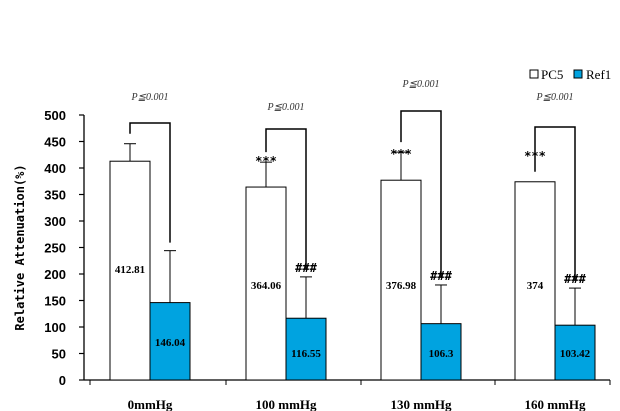 The width and height of the screenshot is (620, 411). I want to click on y-tick-label: 50, so click(59, 354).